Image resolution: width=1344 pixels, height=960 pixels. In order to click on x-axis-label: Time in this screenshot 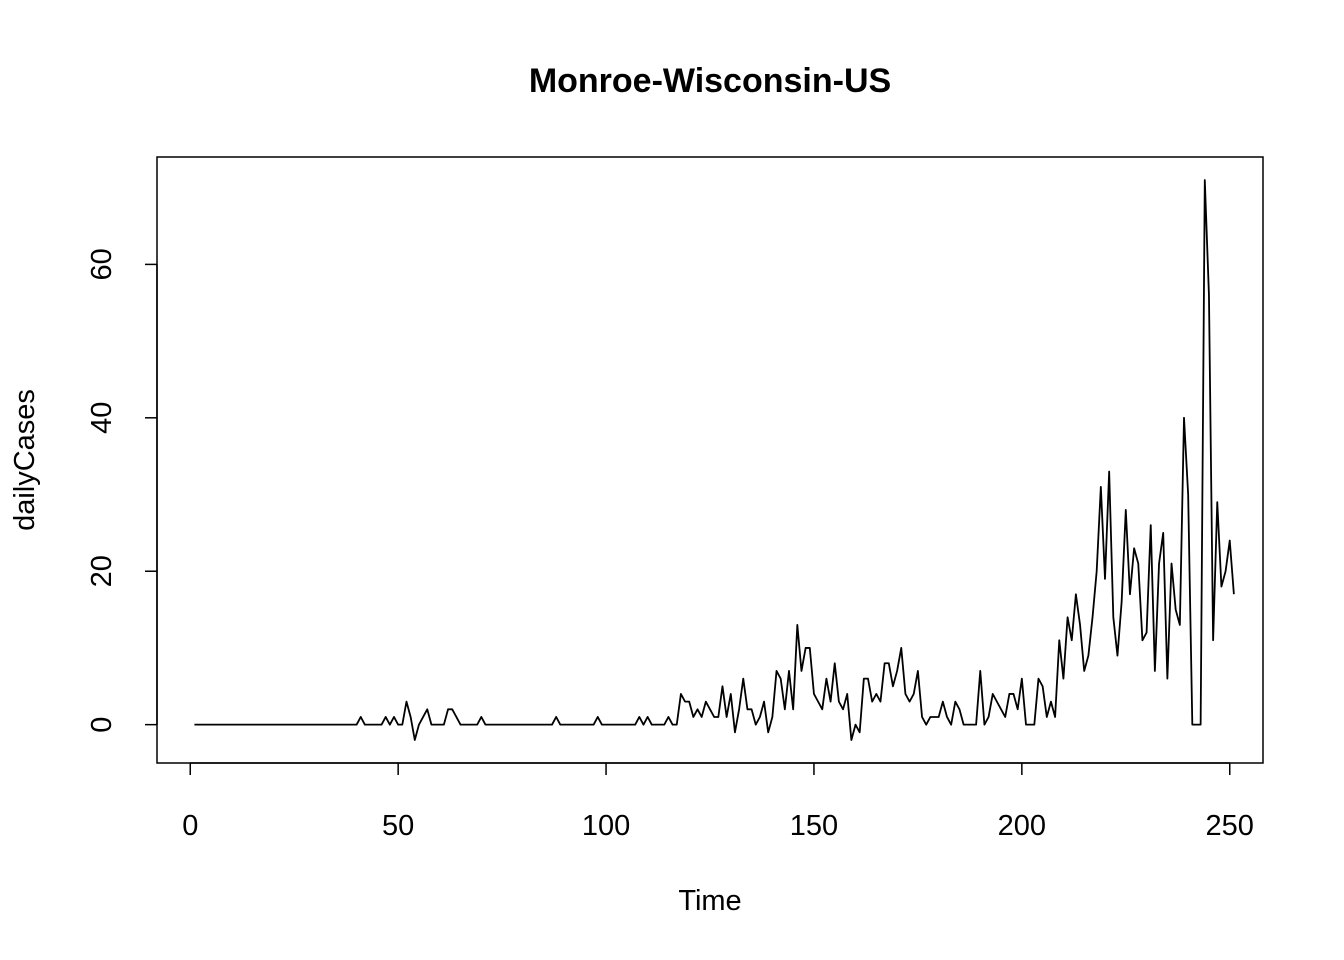, I will do `click(709, 901)`.